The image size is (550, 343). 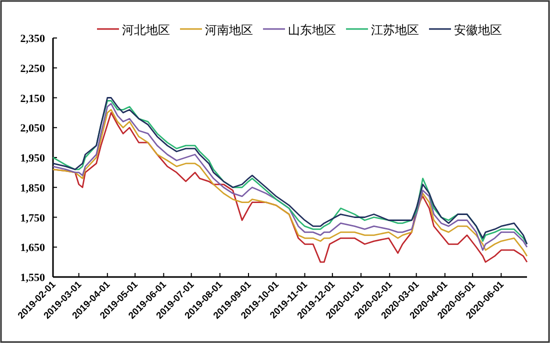 What do you see at coordinates (146, 30) in the screenshot?
I see `legend-label: 河北地区` at bounding box center [146, 30].